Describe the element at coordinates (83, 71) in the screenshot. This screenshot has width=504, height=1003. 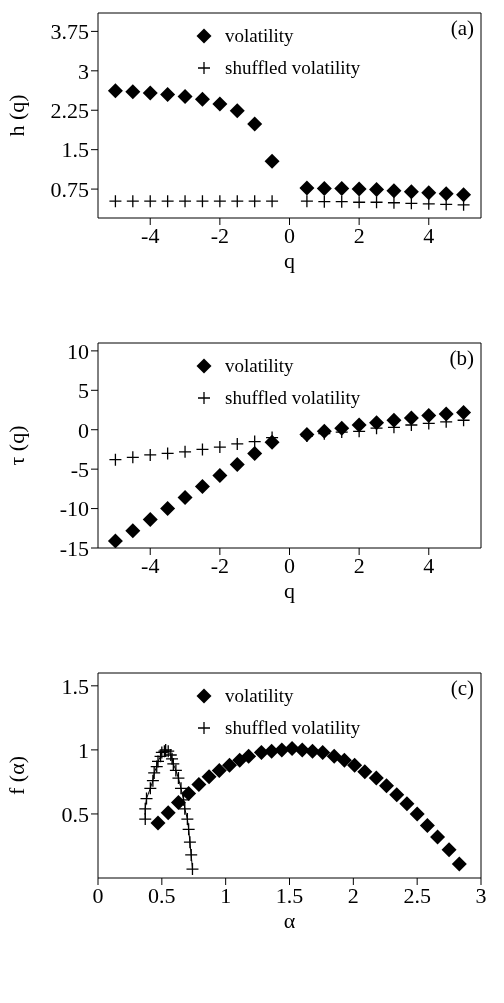
I see `y-tick-label: 3` at that location.